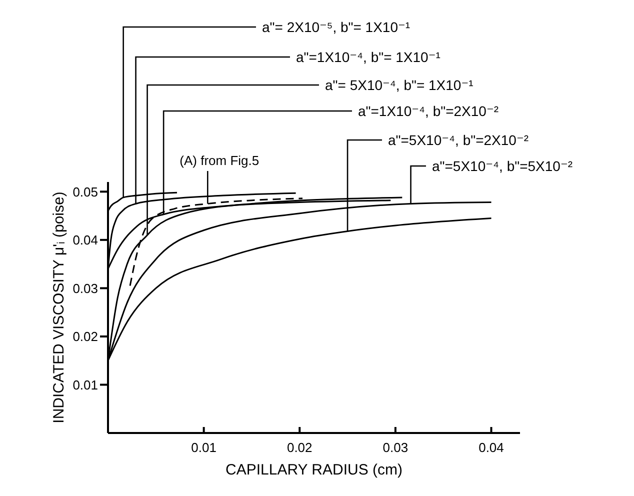 The height and width of the screenshot is (496, 634). What do you see at coordinates (336, 27) in the screenshot?
I see `annotation: a"= 2X10⁻⁵, b"= 1X10⁻¹` at bounding box center [336, 27].